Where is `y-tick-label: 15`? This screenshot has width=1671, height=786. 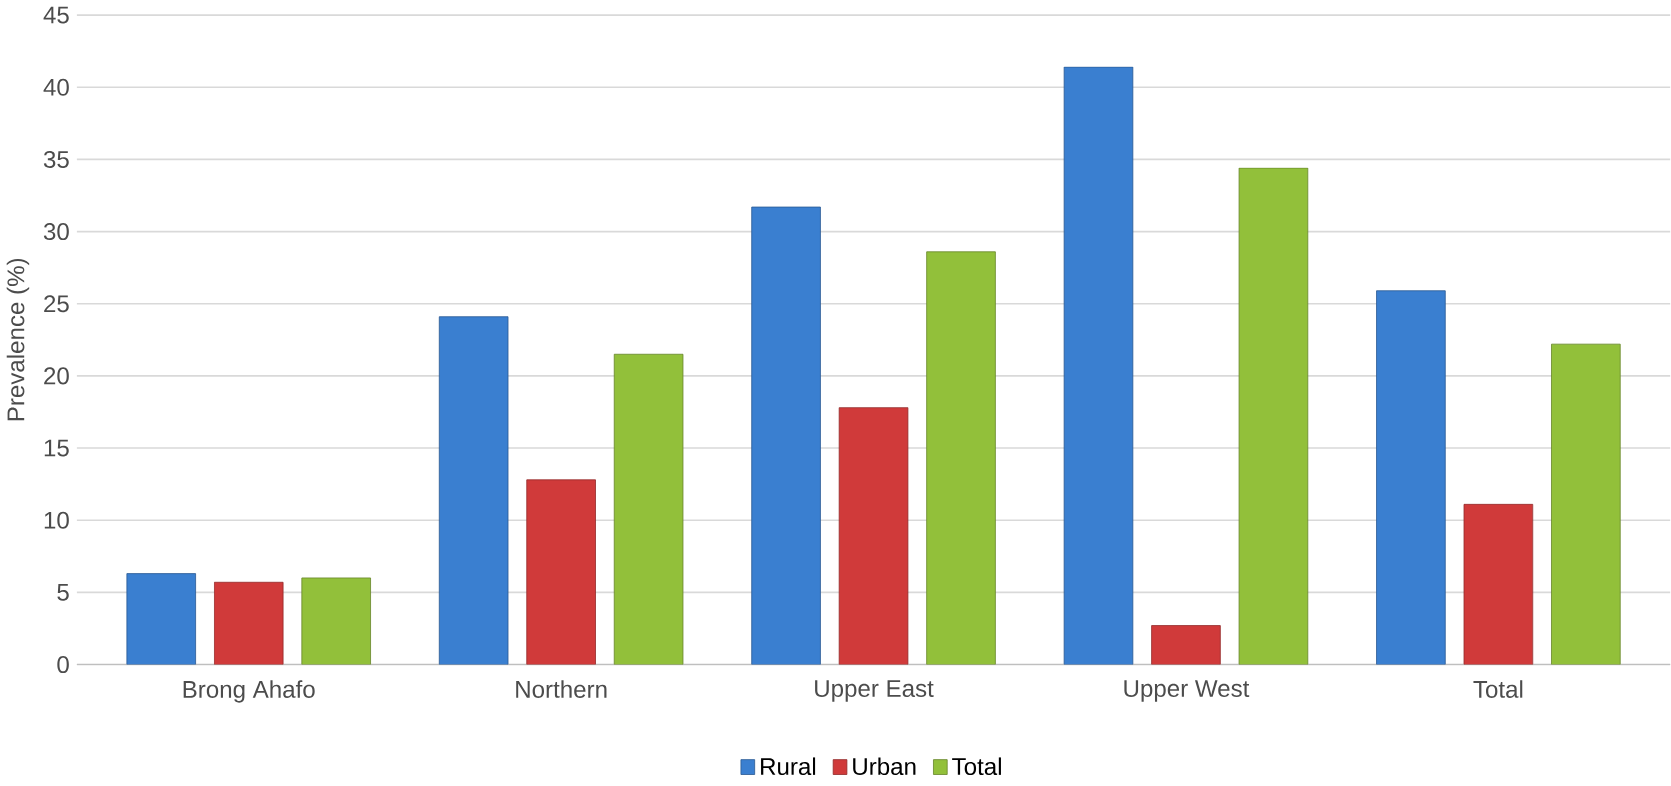 y-tick-label: 15 is located at coordinates (56, 448).